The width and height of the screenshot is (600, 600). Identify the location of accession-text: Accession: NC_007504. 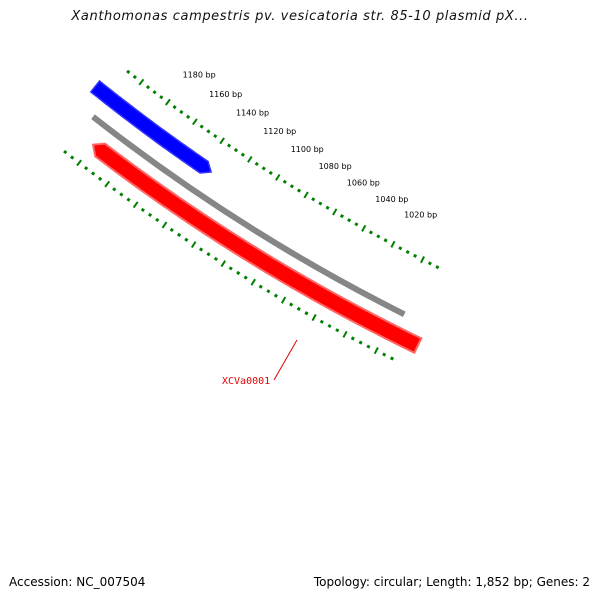
(77, 582).